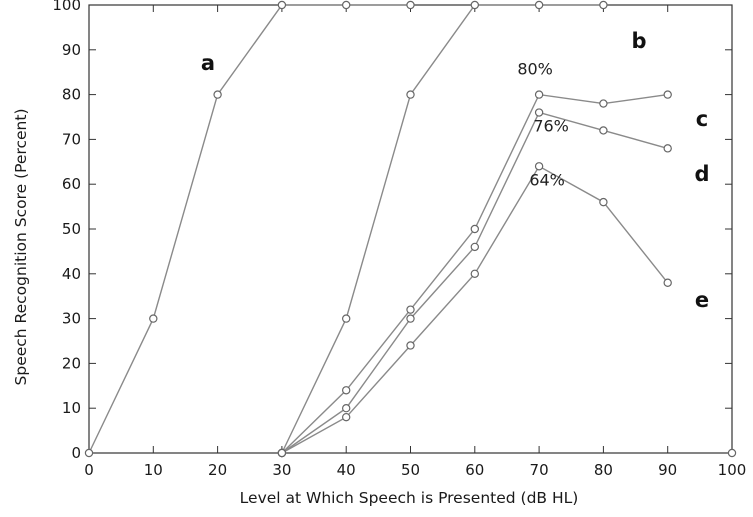  What do you see at coordinates (702, 119) in the screenshot?
I see `curve-label-c: c` at bounding box center [702, 119].